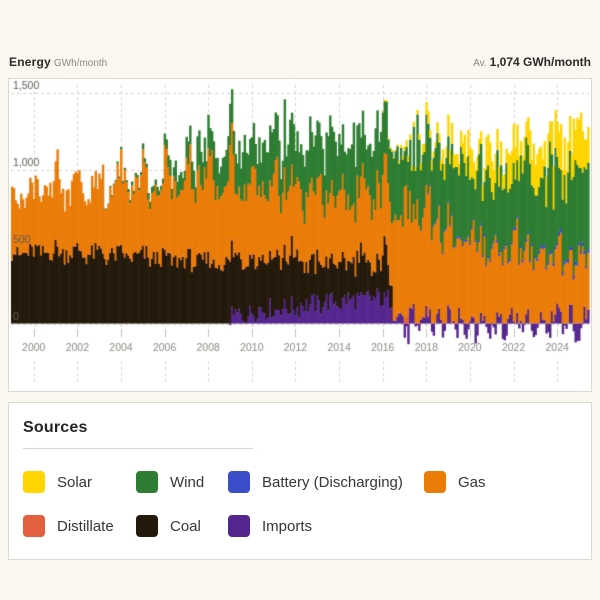  What do you see at coordinates (332, 482) in the screenshot?
I see `legend-label: Battery (Discharging)` at bounding box center [332, 482].